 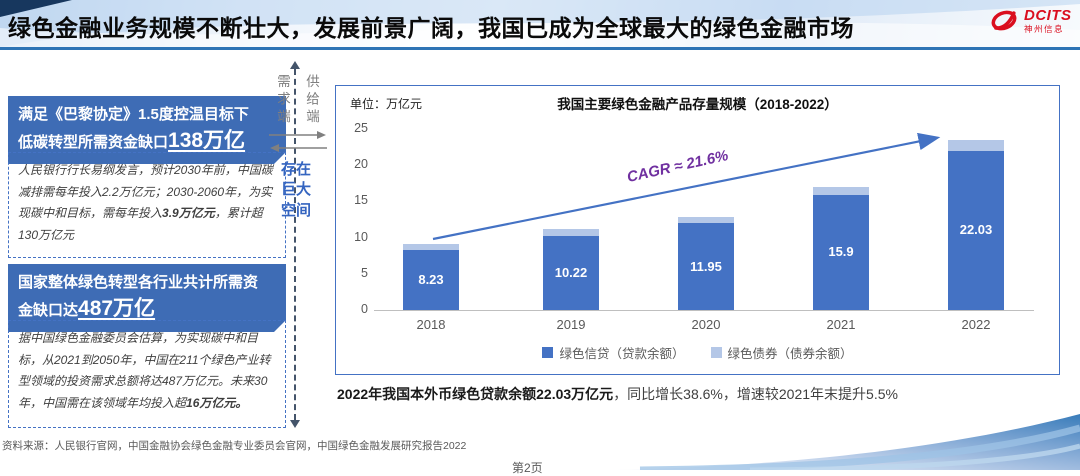 What do you see at coordinates (280, 158) in the screenshot?
I see `callout1-fold-corner` at bounding box center [280, 158].